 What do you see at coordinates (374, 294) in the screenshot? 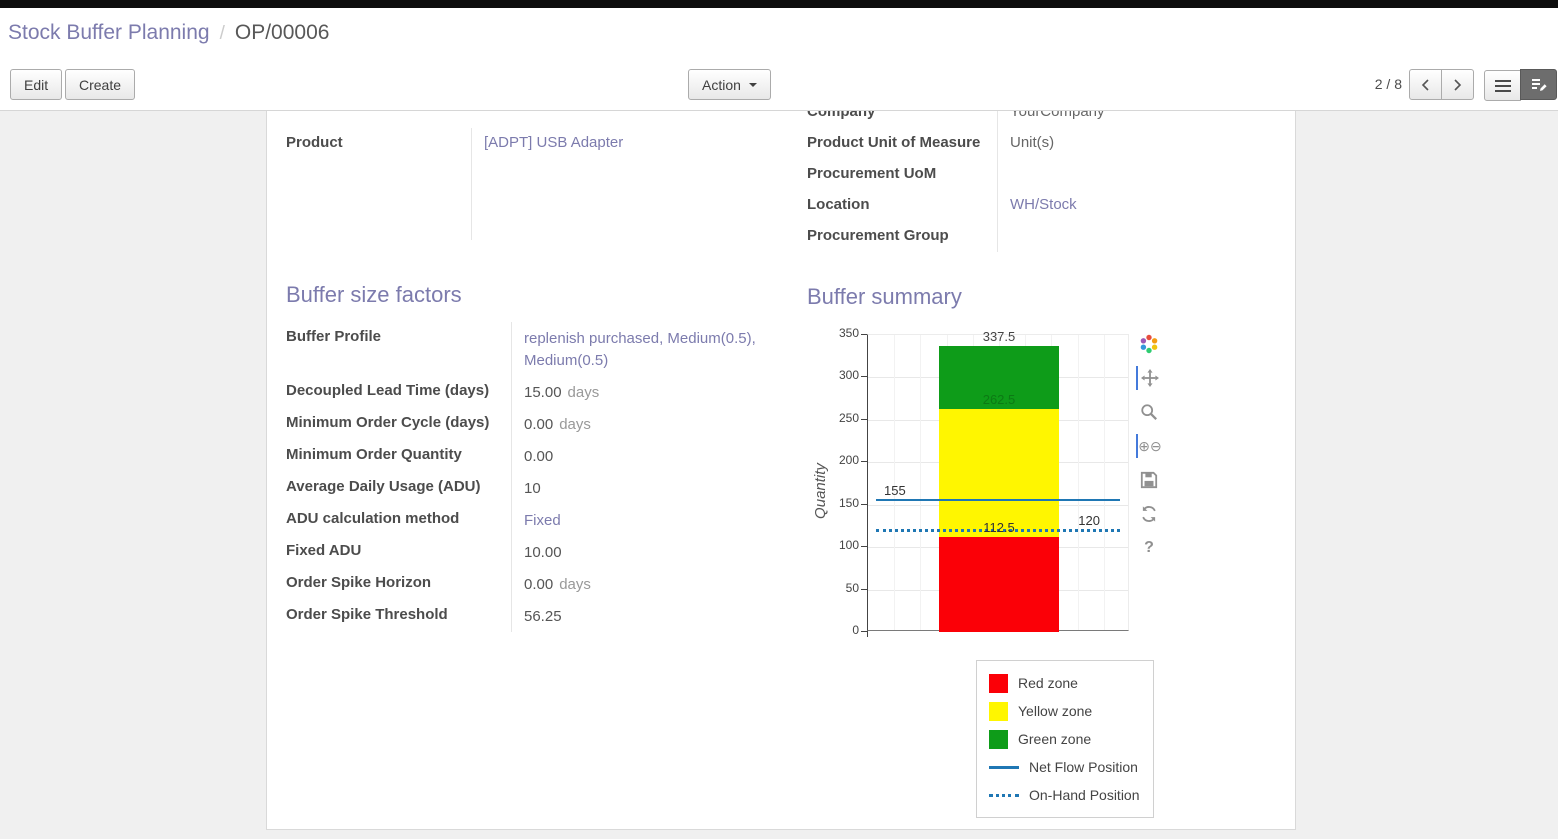
I see `section-title-buffer-size-factors: Buffer size factors` at bounding box center [374, 294].